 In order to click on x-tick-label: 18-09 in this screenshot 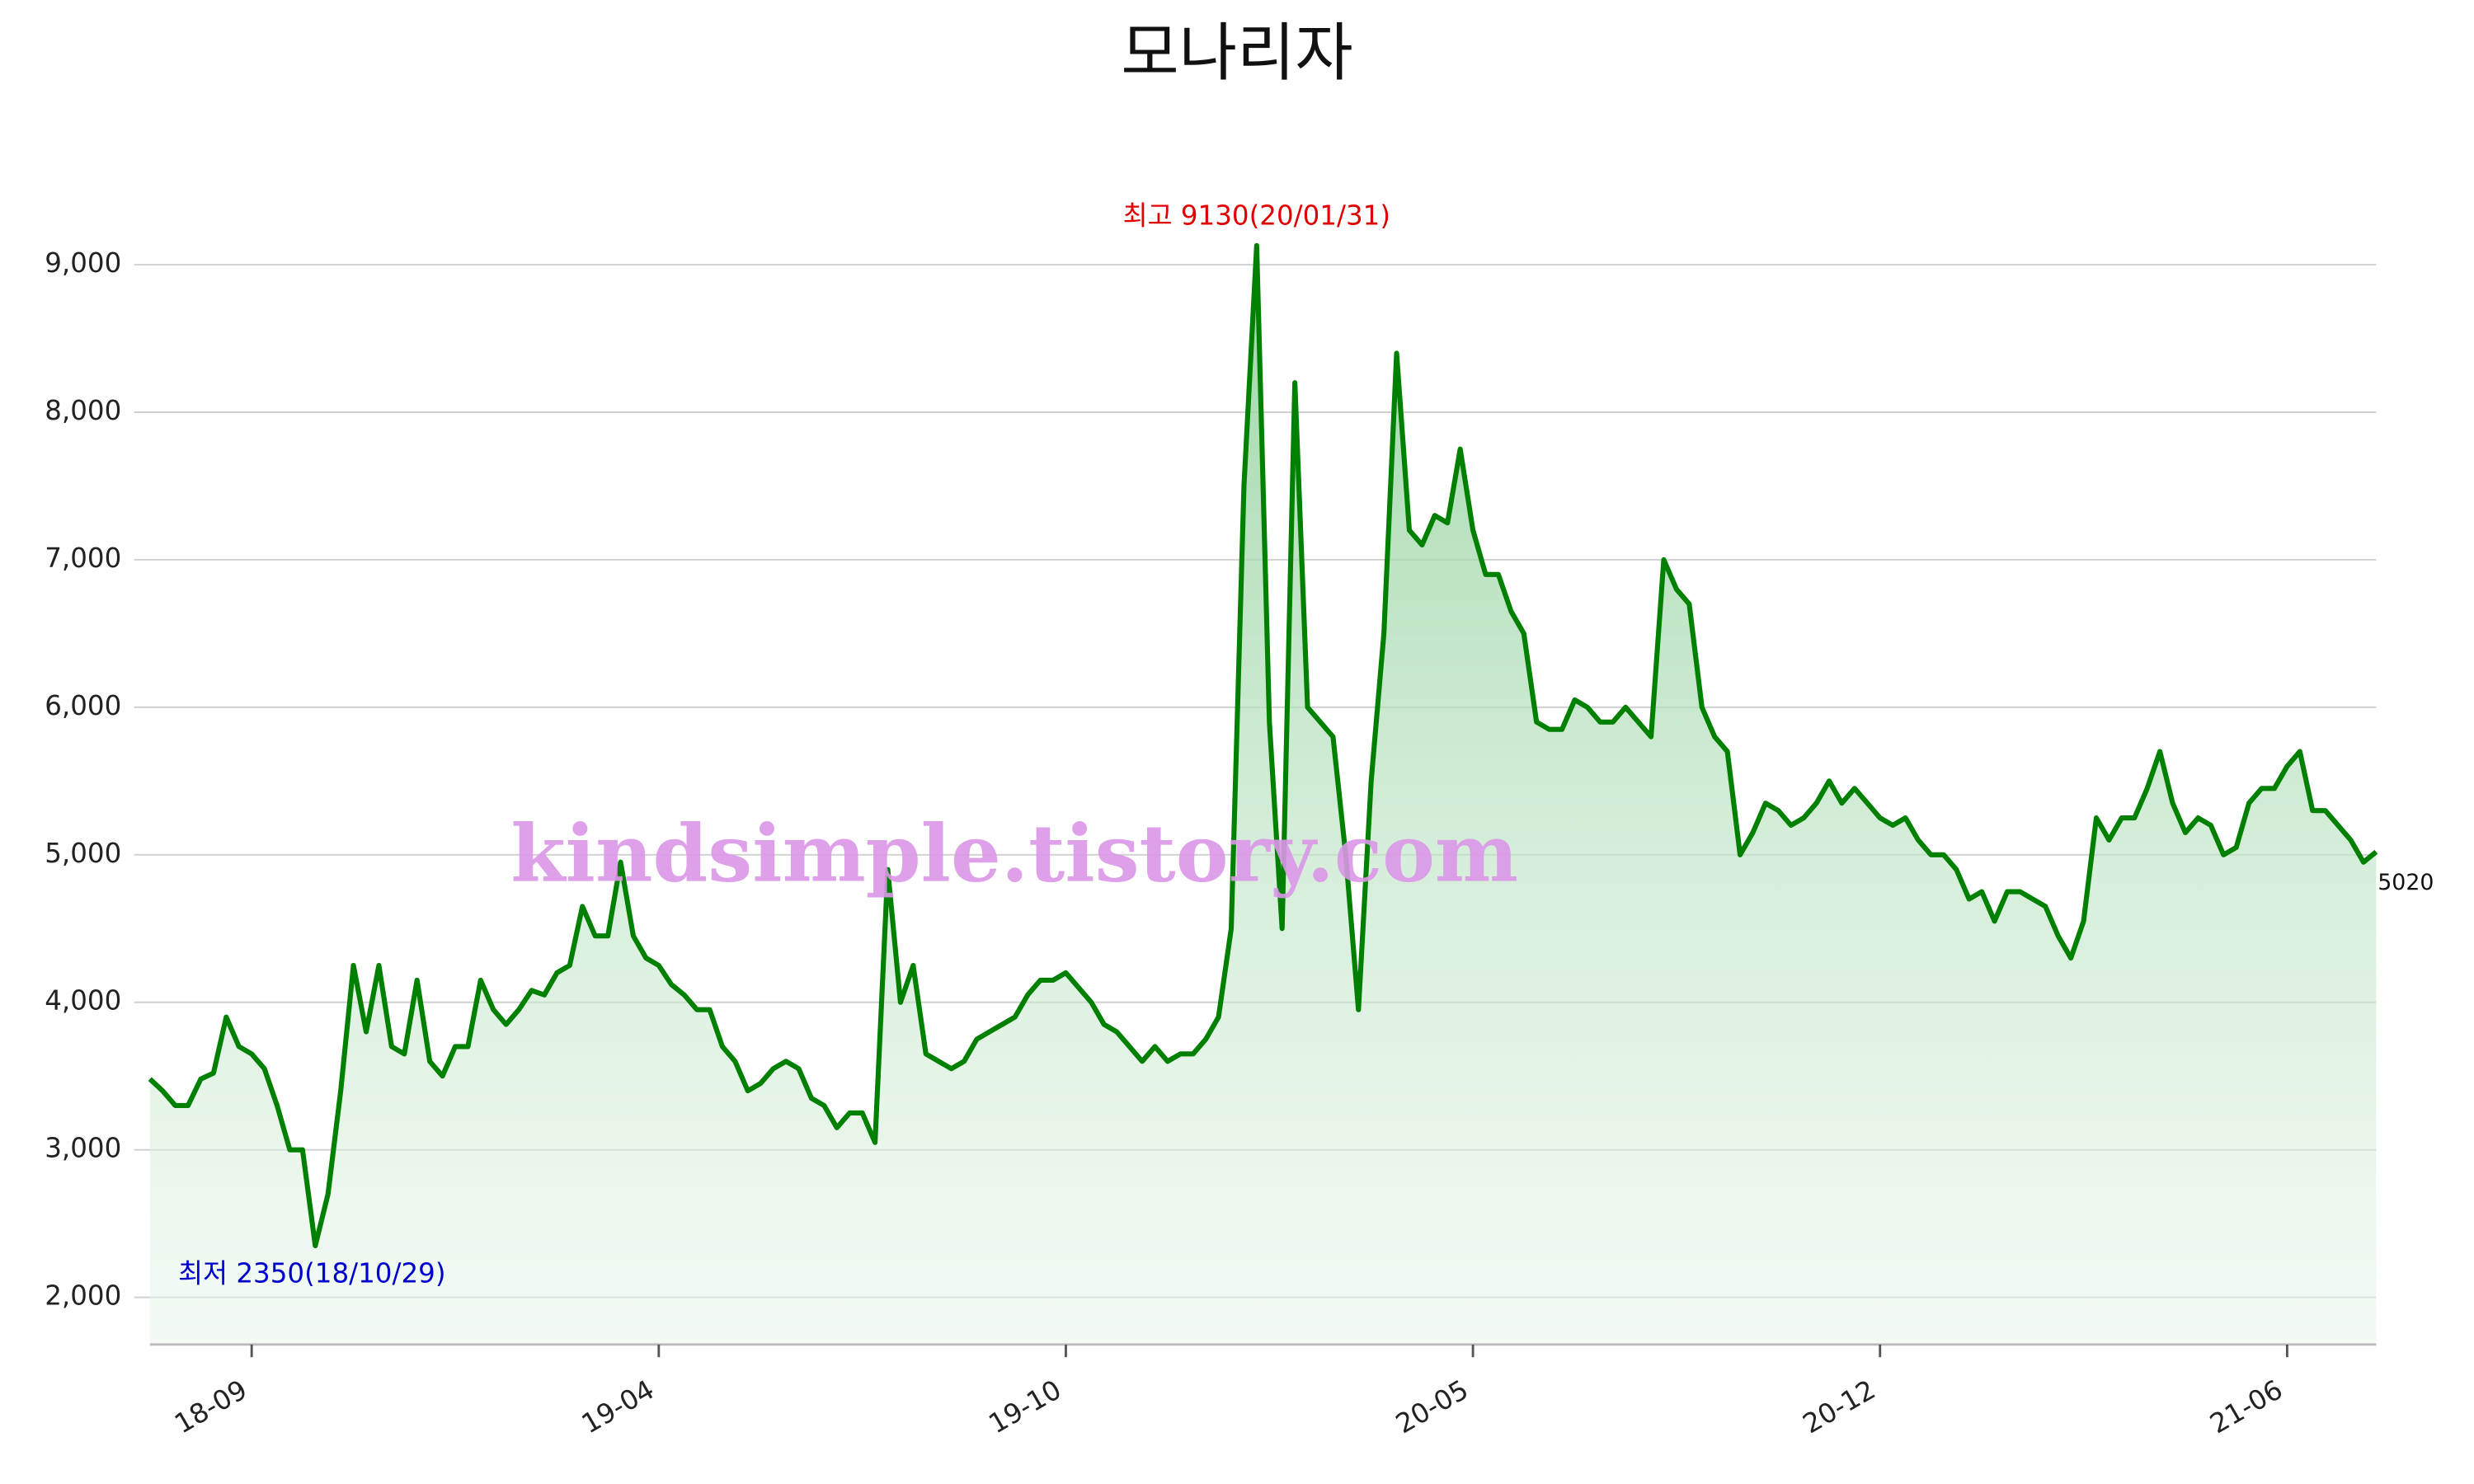, I will do `click(210, 1406)`.